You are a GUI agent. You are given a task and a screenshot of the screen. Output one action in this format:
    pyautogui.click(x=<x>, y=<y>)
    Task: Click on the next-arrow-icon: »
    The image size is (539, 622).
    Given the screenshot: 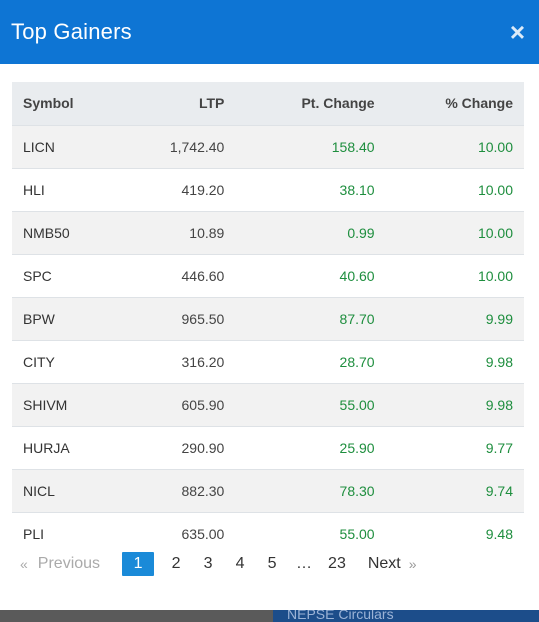 What is the action you would take?
    pyautogui.click(x=412, y=564)
    